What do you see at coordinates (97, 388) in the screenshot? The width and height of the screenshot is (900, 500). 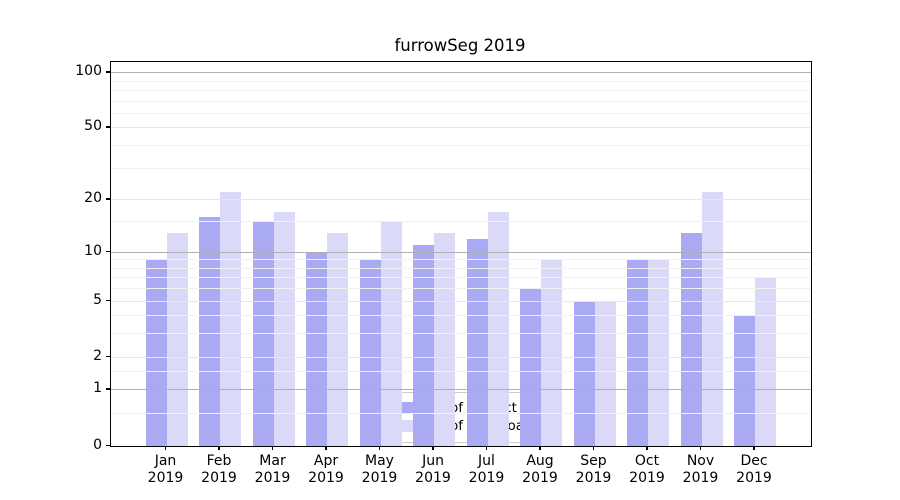 I see `y-tick-label: 1` at bounding box center [97, 388].